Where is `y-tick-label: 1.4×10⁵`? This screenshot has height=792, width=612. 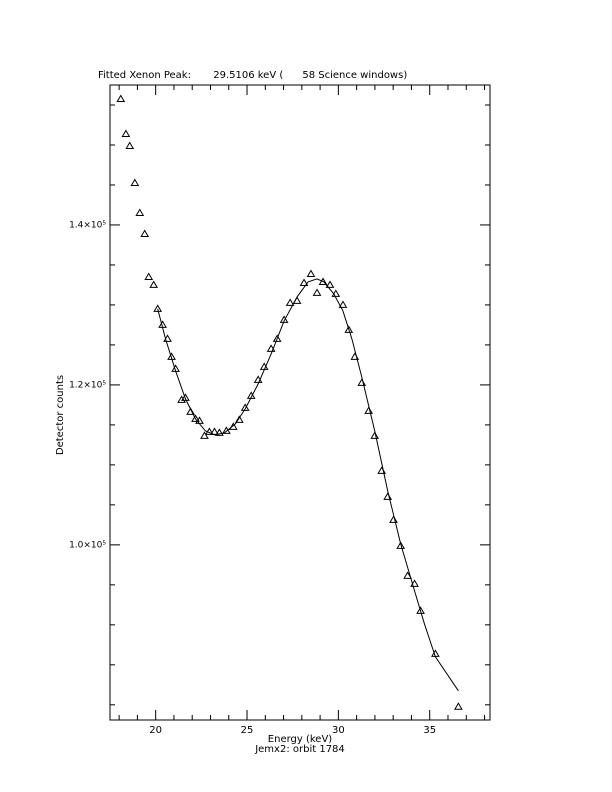 y-tick-label: 1.4×10⁵ is located at coordinates (87, 225).